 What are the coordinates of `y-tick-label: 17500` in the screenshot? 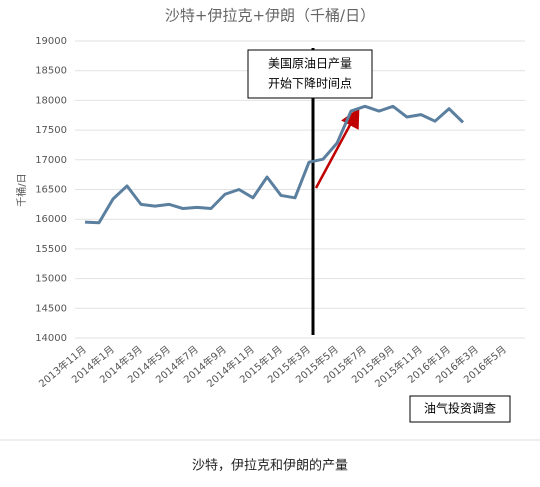 It's located at (51, 130).